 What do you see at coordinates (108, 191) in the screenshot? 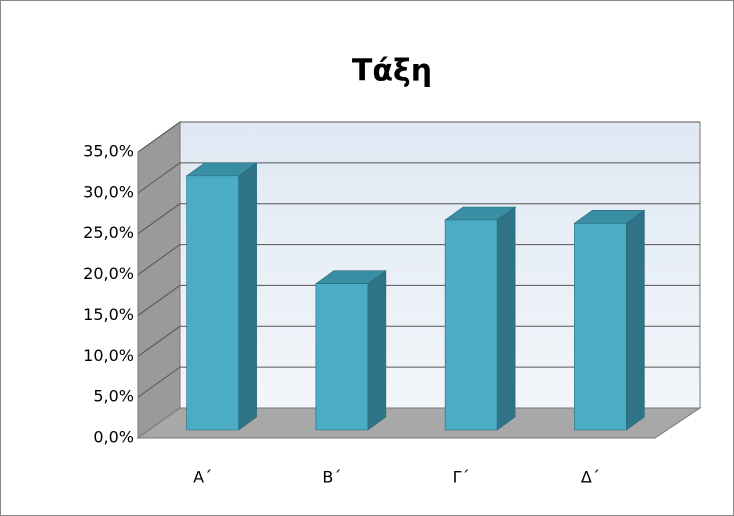
I see `y-tick-label: 30,0%` at bounding box center [108, 191].